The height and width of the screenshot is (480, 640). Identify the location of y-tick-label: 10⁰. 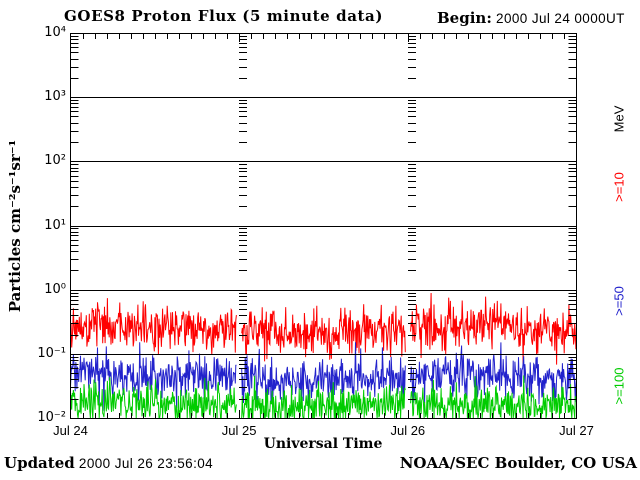
(55, 289).